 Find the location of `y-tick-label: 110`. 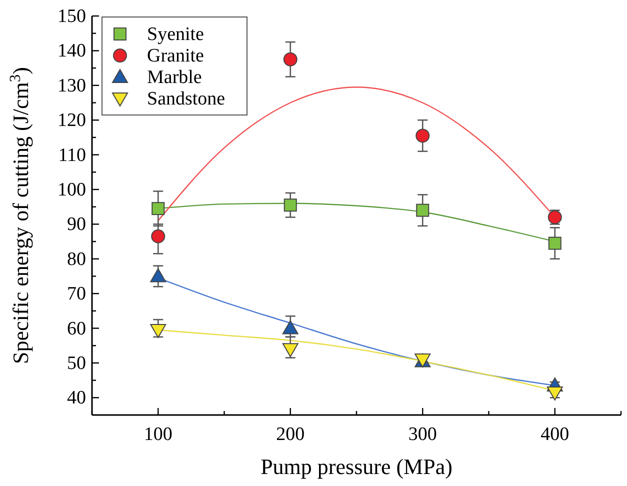

y-tick-label: 110 is located at coordinates (72, 155).